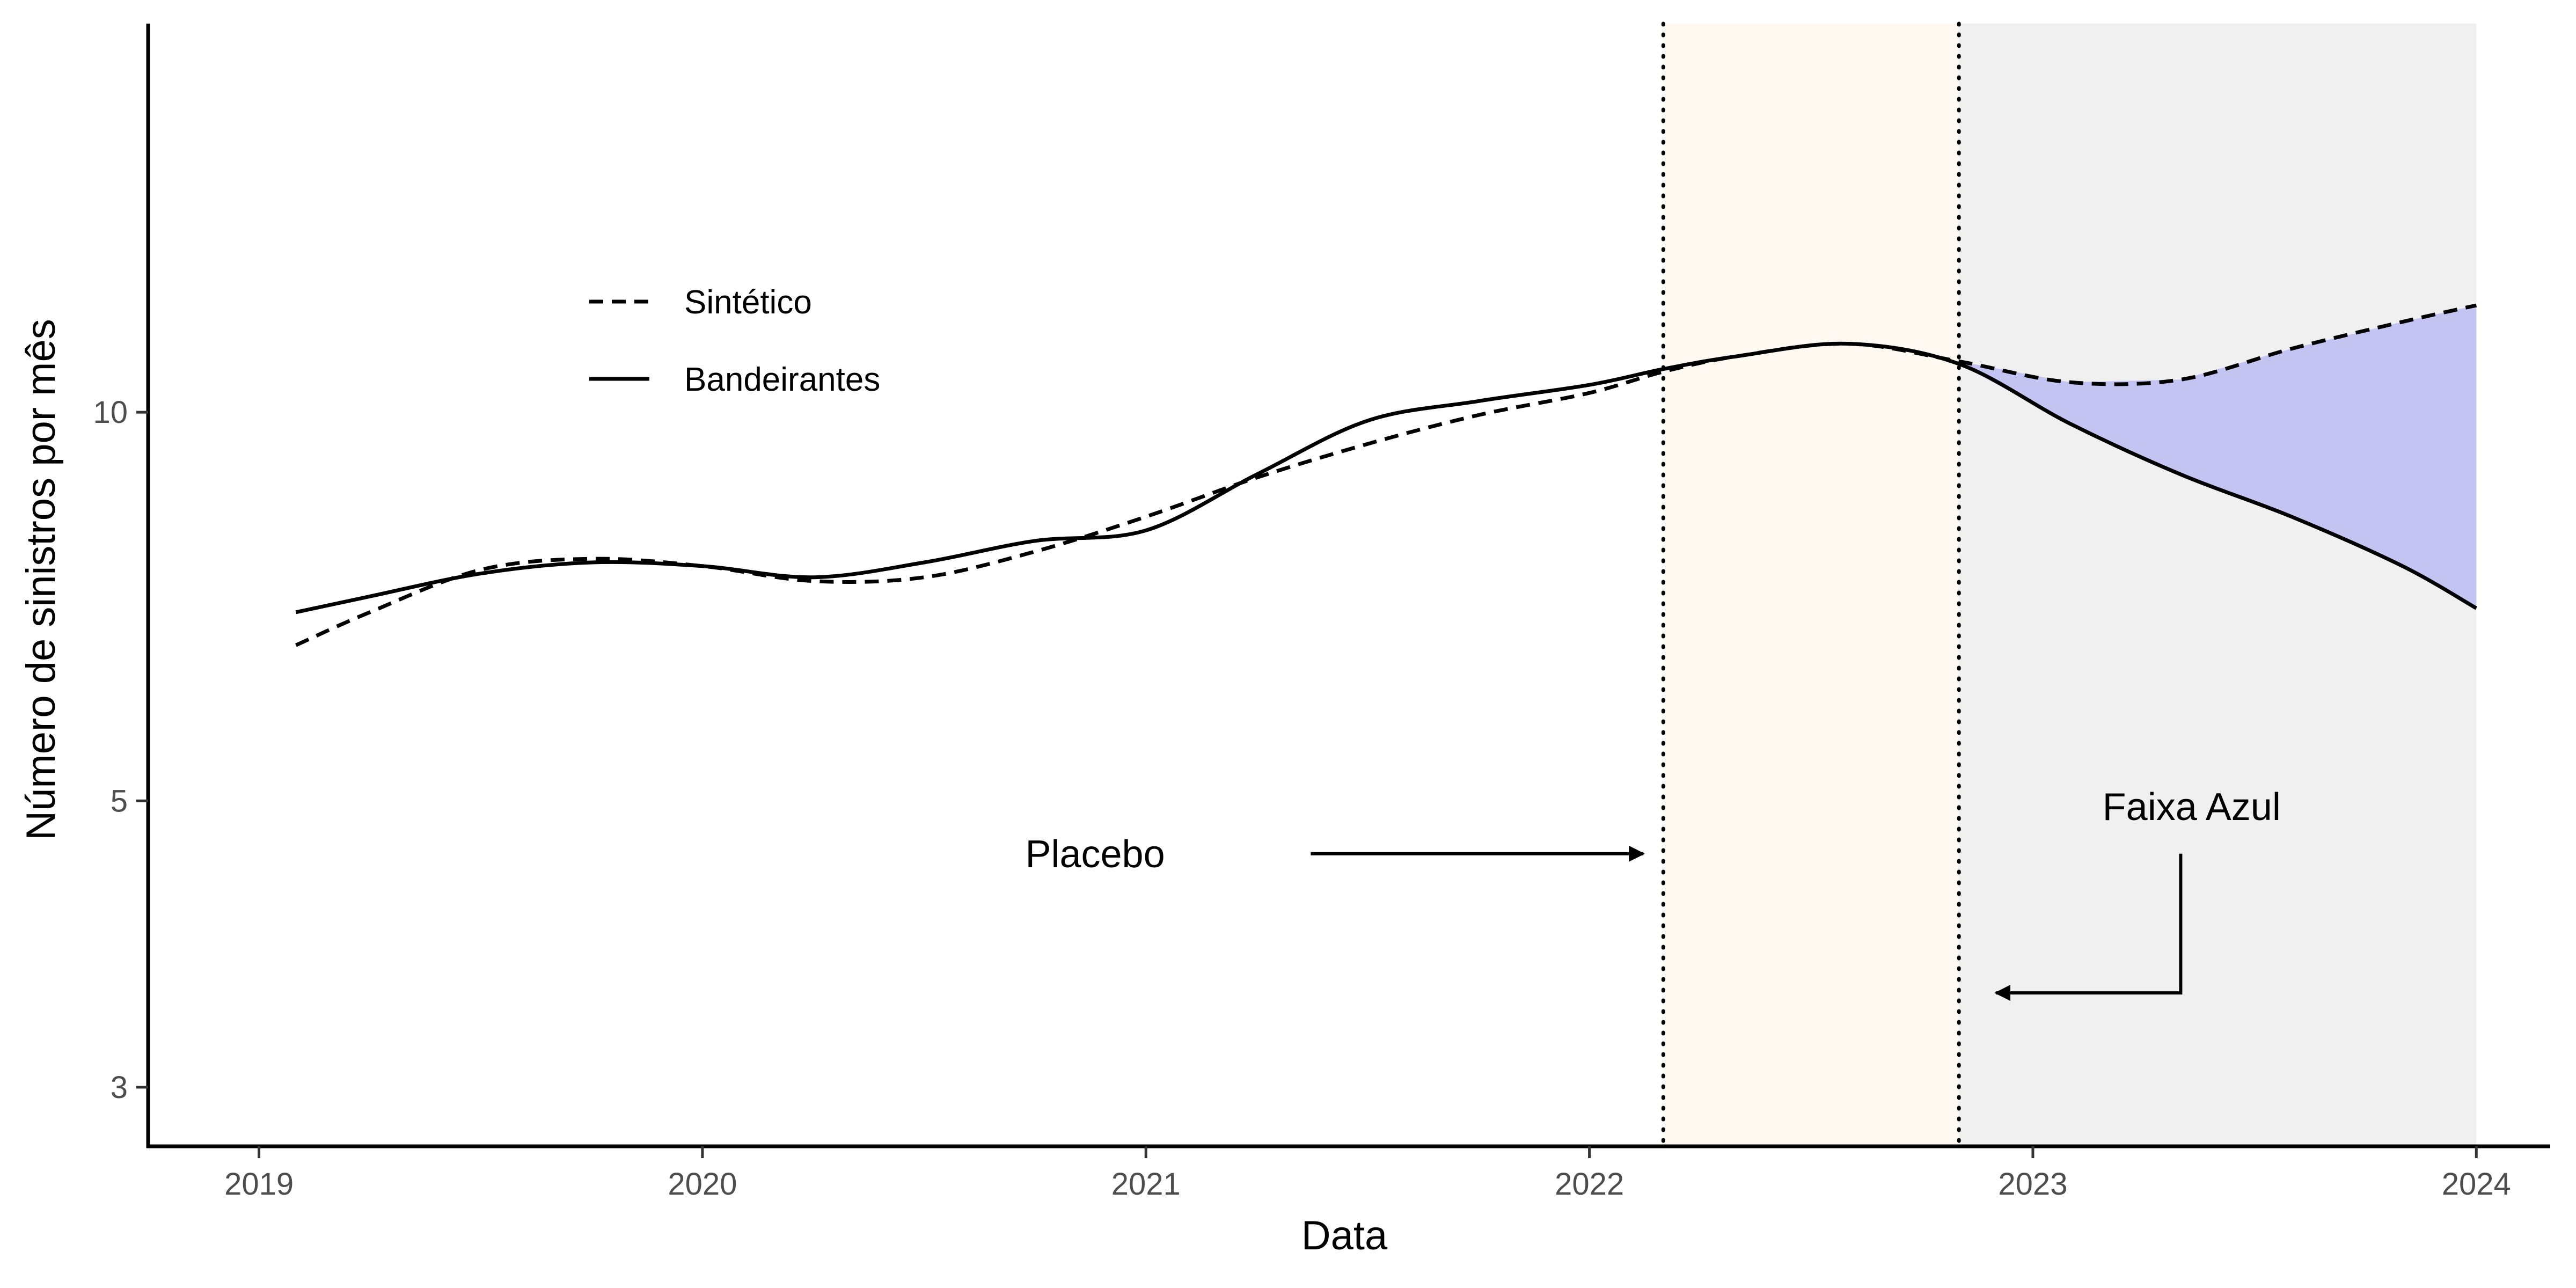 The image size is (2576, 1288). I want to click on legend: Sintético Bandeirantes, so click(734, 341).